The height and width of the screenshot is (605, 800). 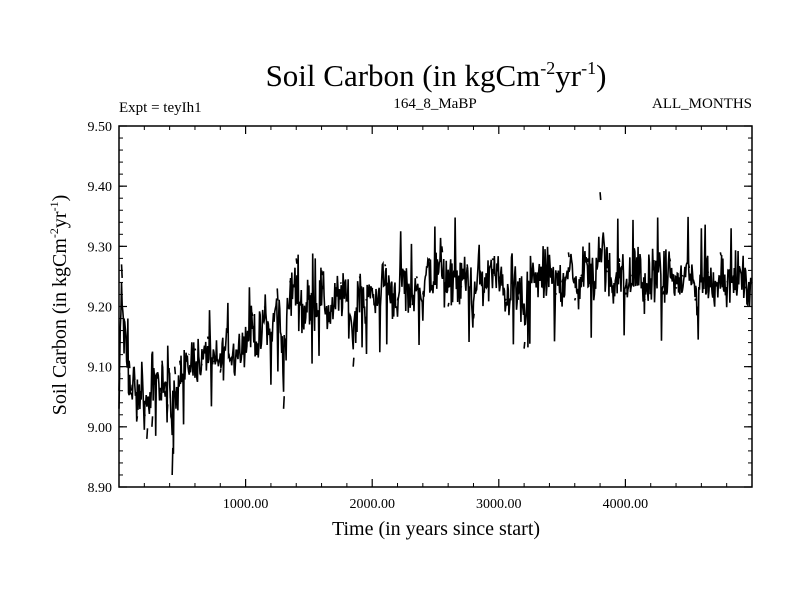 I want to click on title-superscript-2: -1, so click(x=588, y=68).